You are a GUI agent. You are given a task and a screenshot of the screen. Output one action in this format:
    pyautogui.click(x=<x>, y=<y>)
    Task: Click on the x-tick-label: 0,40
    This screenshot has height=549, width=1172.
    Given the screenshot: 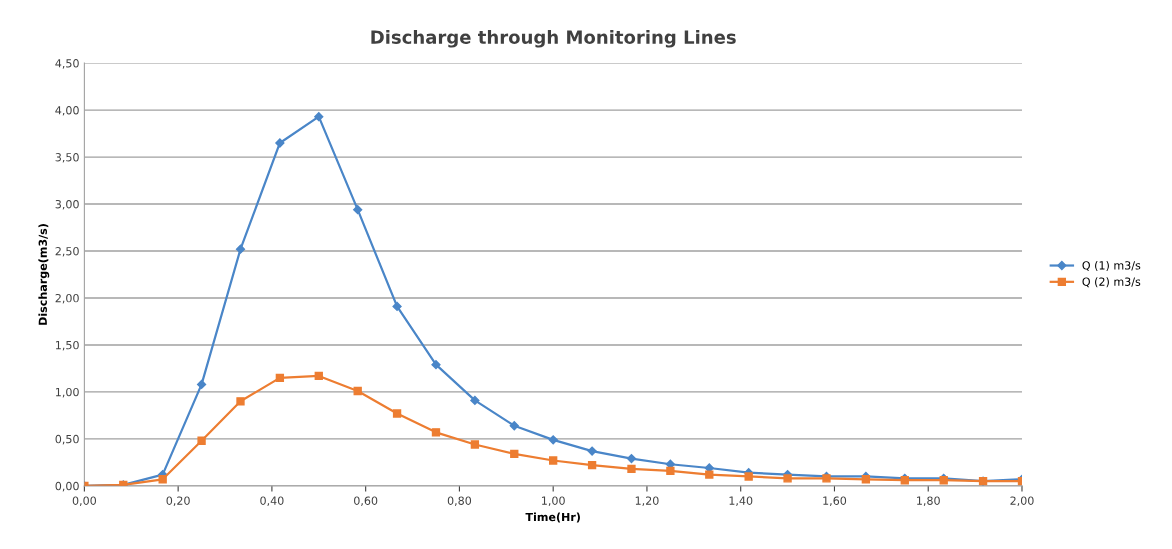 What is the action you would take?
    pyautogui.click(x=272, y=501)
    